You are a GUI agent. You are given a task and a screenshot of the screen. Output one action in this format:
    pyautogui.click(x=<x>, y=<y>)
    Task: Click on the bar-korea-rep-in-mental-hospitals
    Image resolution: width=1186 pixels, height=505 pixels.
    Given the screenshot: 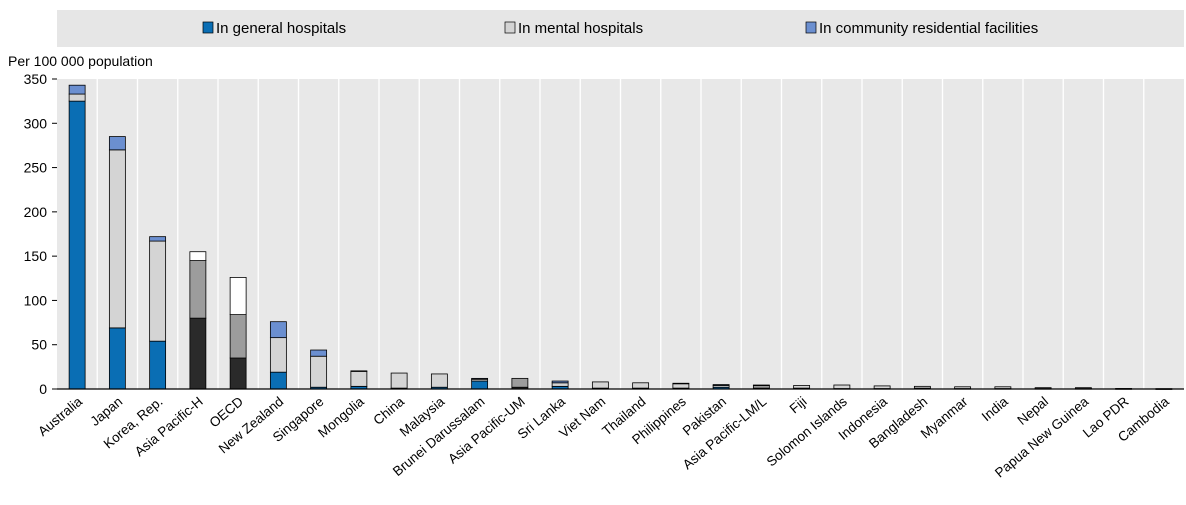 What is the action you would take?
    pyautogui.click(x=158, y=291)
    